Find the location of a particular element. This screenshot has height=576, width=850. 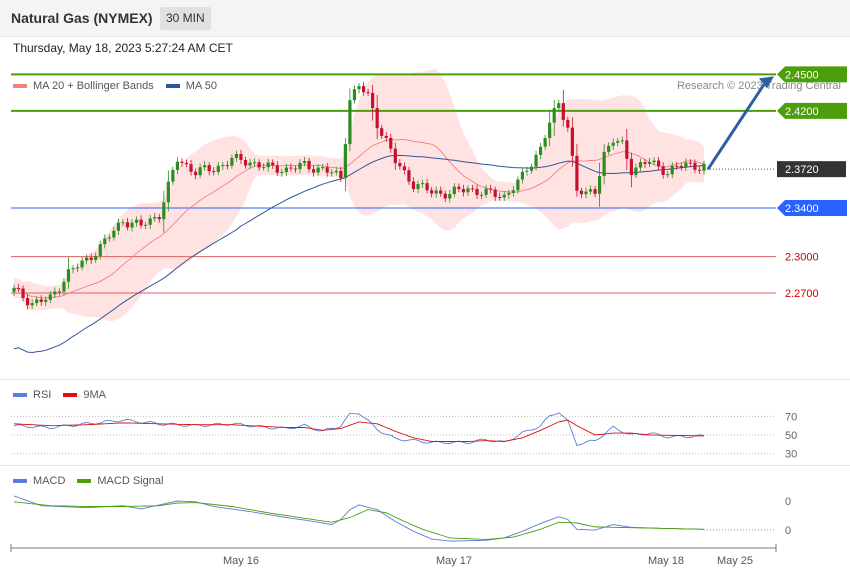

legend-label-macd: MACD is located at coordinates (49, 481).